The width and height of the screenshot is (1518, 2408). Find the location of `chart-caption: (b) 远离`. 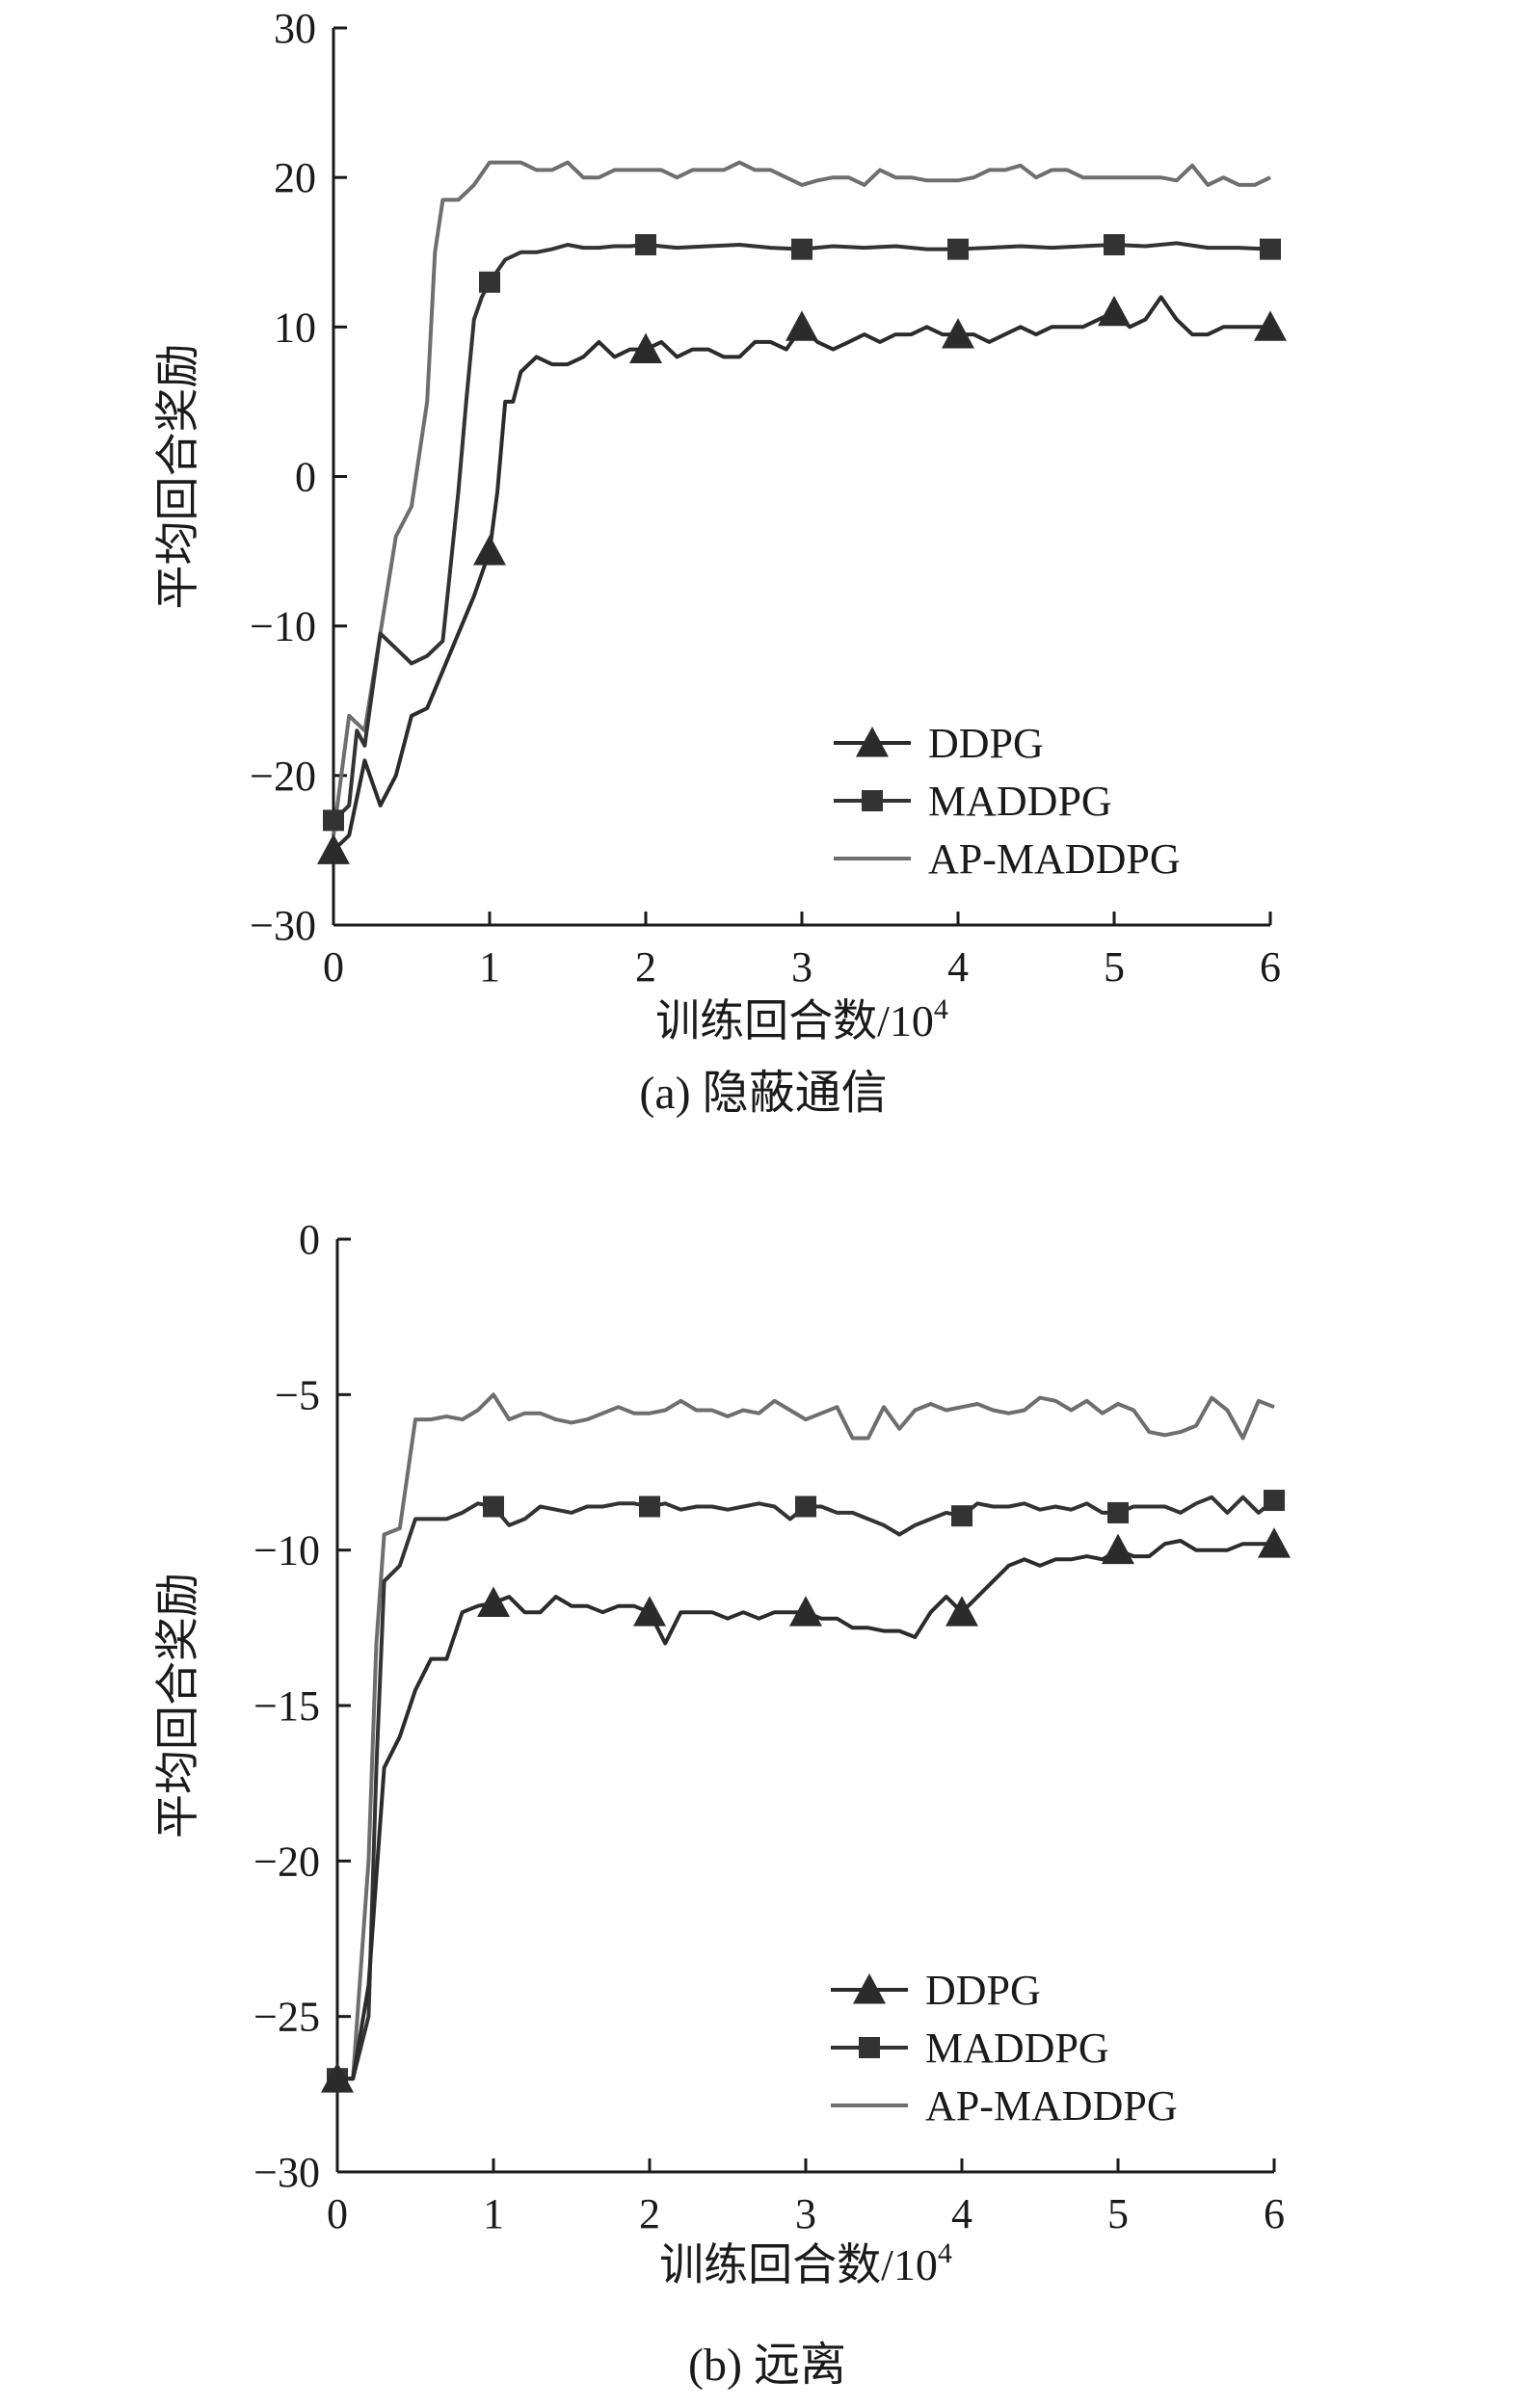

chart-caption: (b) 远离 is located at coordinates (767, 2365).